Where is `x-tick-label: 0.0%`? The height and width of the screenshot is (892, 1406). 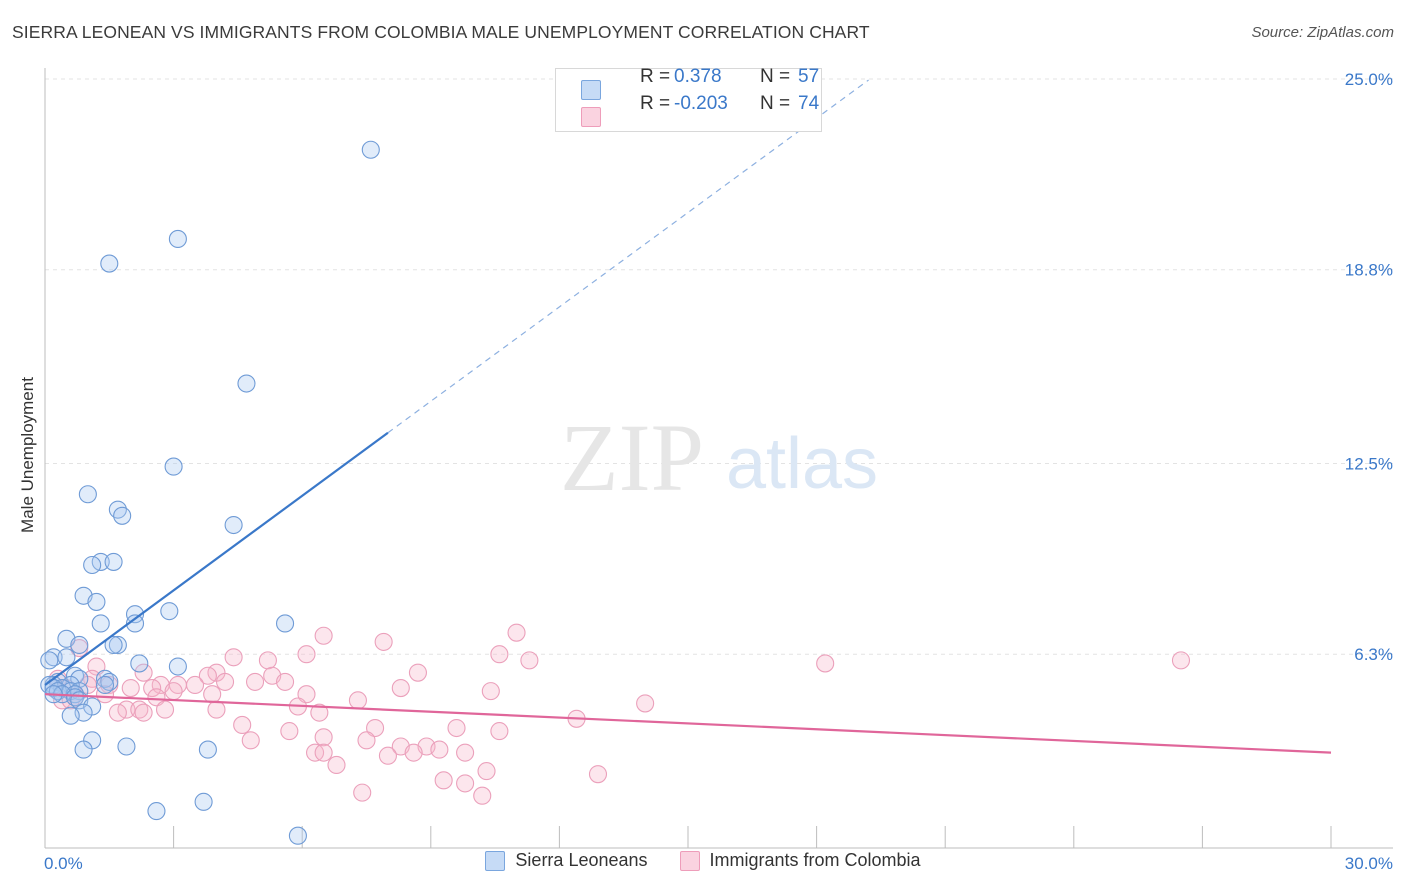 x-tick-label: 0.0% is located at coordinates (63, 863).